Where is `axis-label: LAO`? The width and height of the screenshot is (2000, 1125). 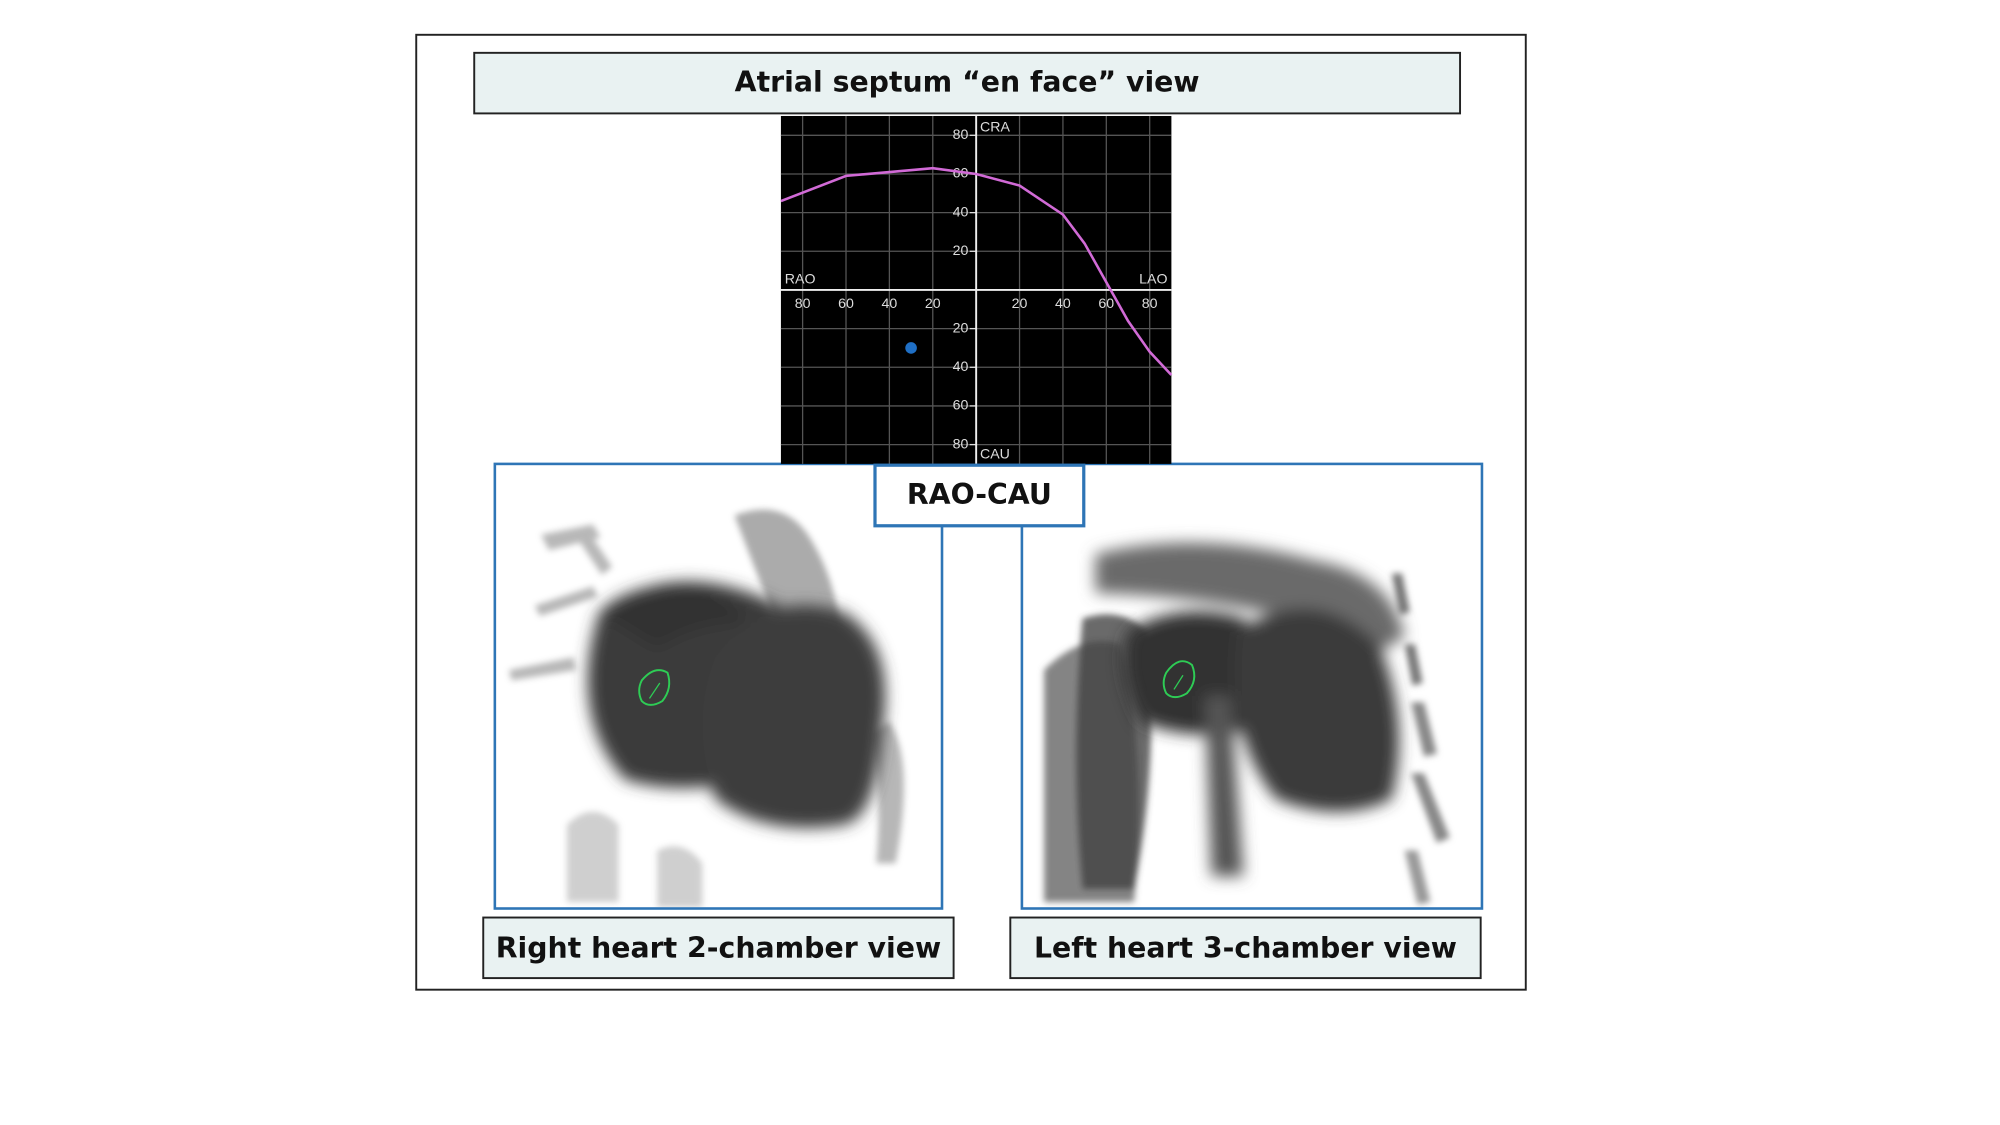
axis-label: LAO is located at coordinates (1153, 279).